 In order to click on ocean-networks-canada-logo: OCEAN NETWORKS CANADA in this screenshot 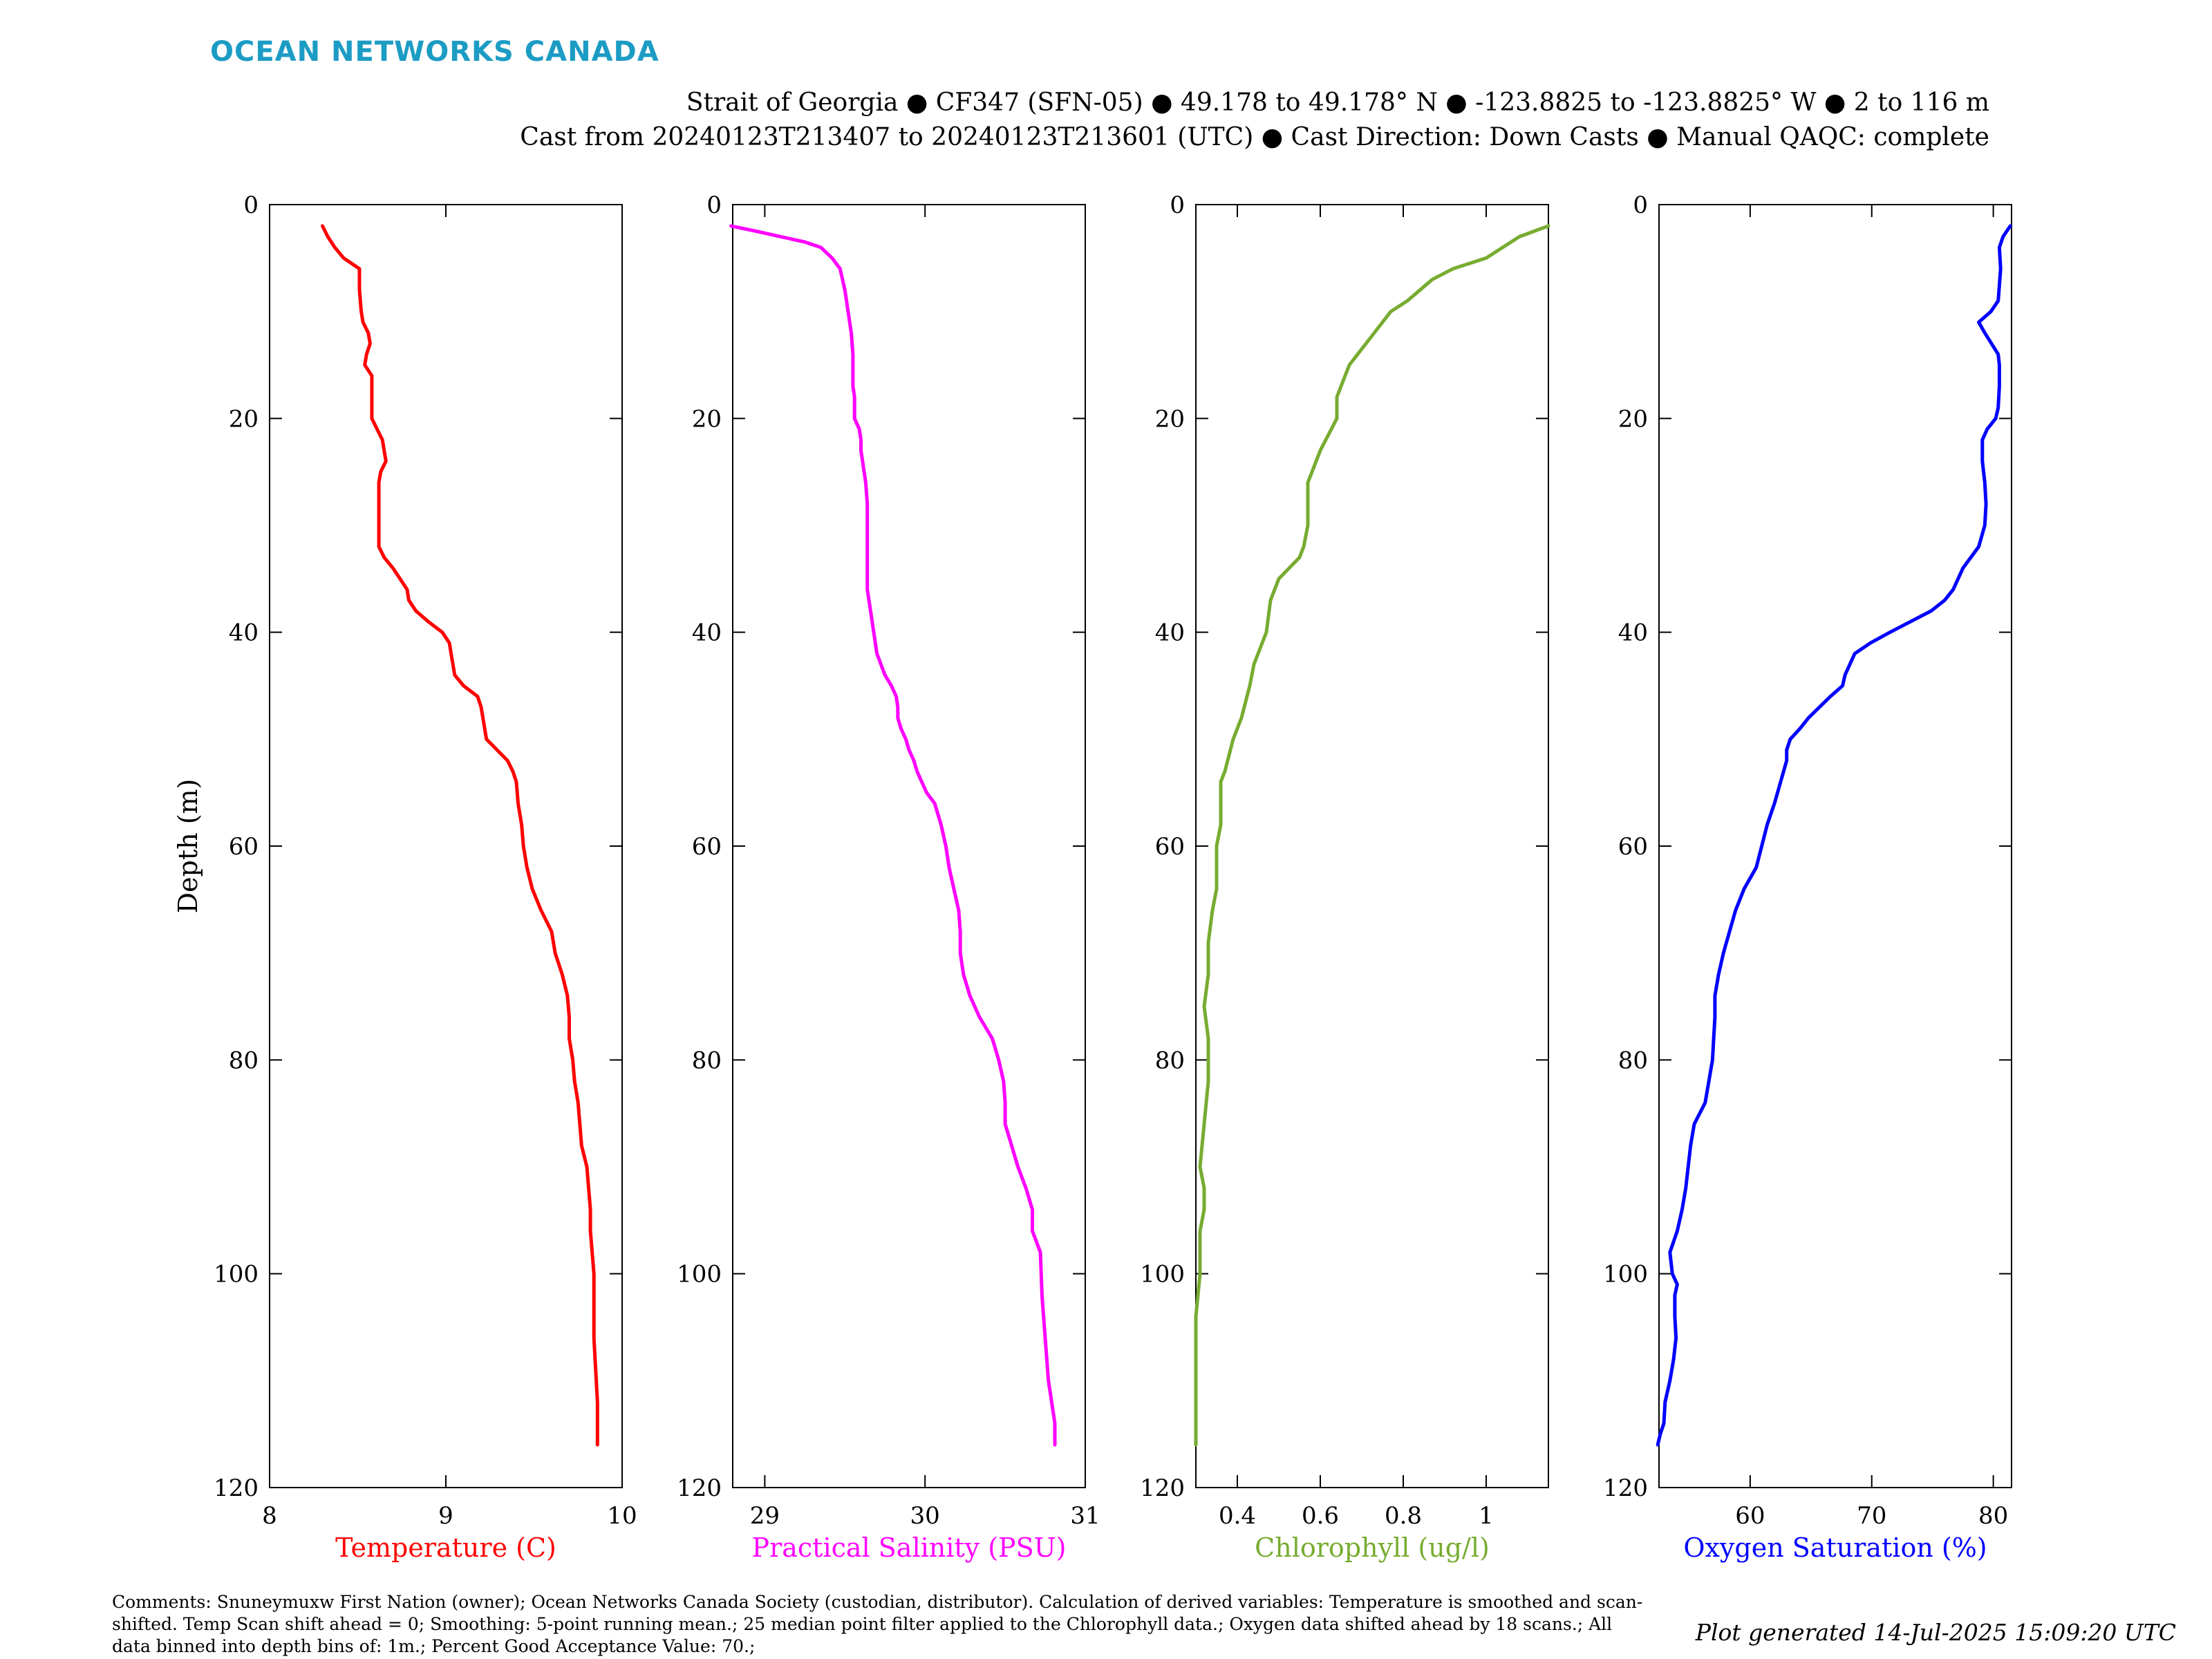, I will do `click(434, 52)`.